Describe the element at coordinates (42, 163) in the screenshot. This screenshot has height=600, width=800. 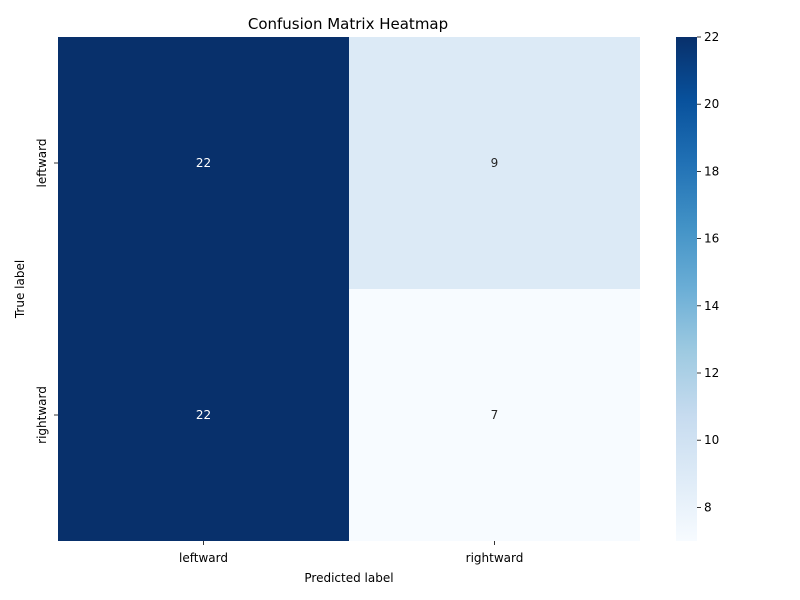
I see `y-tick-label: leftward` at that location.